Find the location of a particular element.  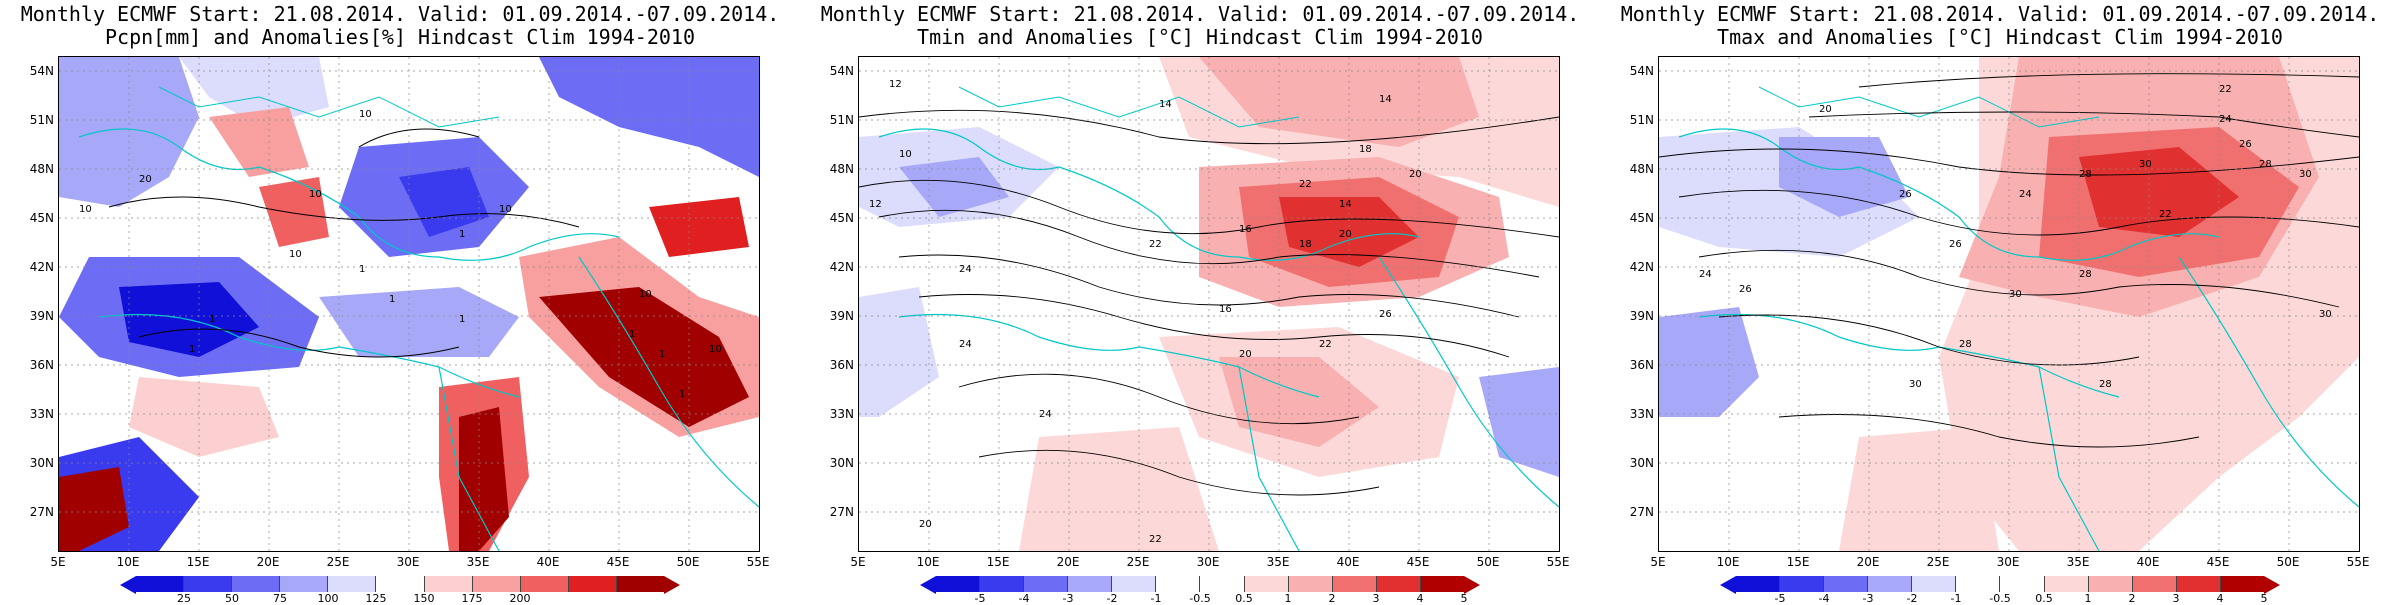

contour-label: 18 is located at coordinates (1365, 149).